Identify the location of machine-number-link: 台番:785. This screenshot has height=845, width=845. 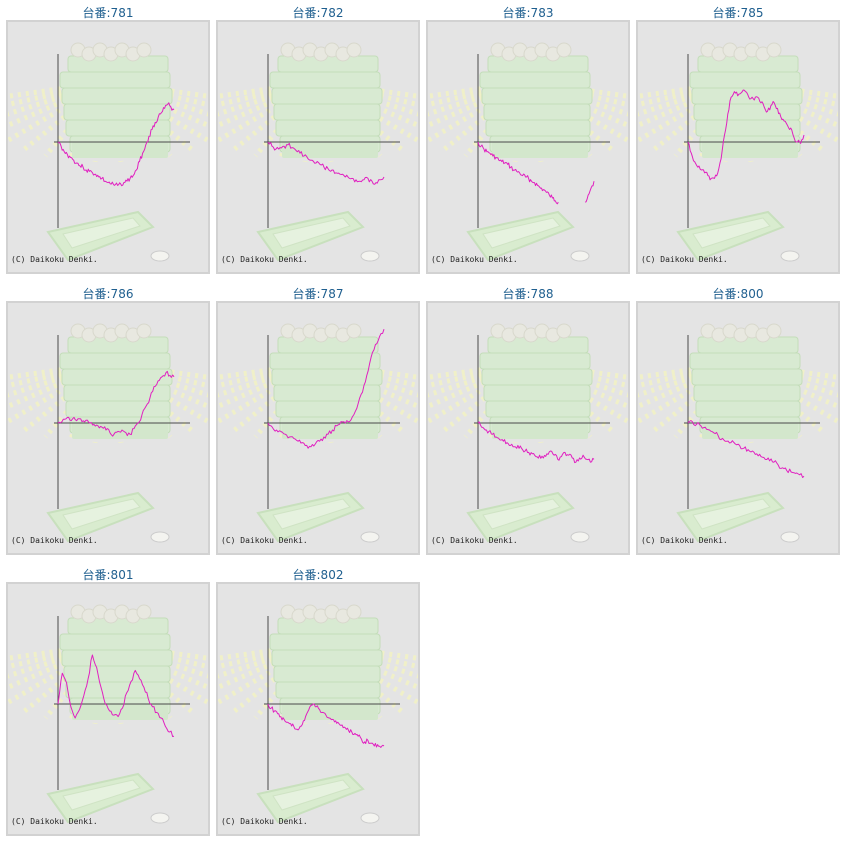
(738, 13).